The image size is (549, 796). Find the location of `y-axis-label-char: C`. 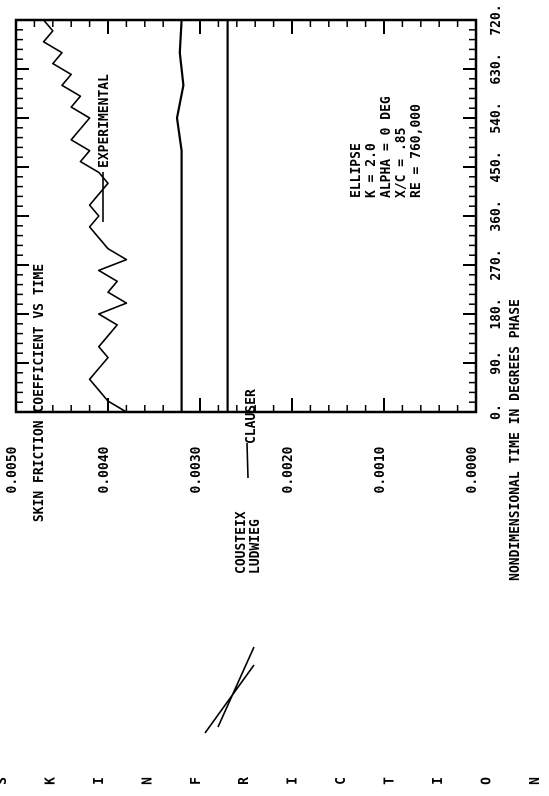

y-axis-label-char: C is located at coordinates (341, 781).